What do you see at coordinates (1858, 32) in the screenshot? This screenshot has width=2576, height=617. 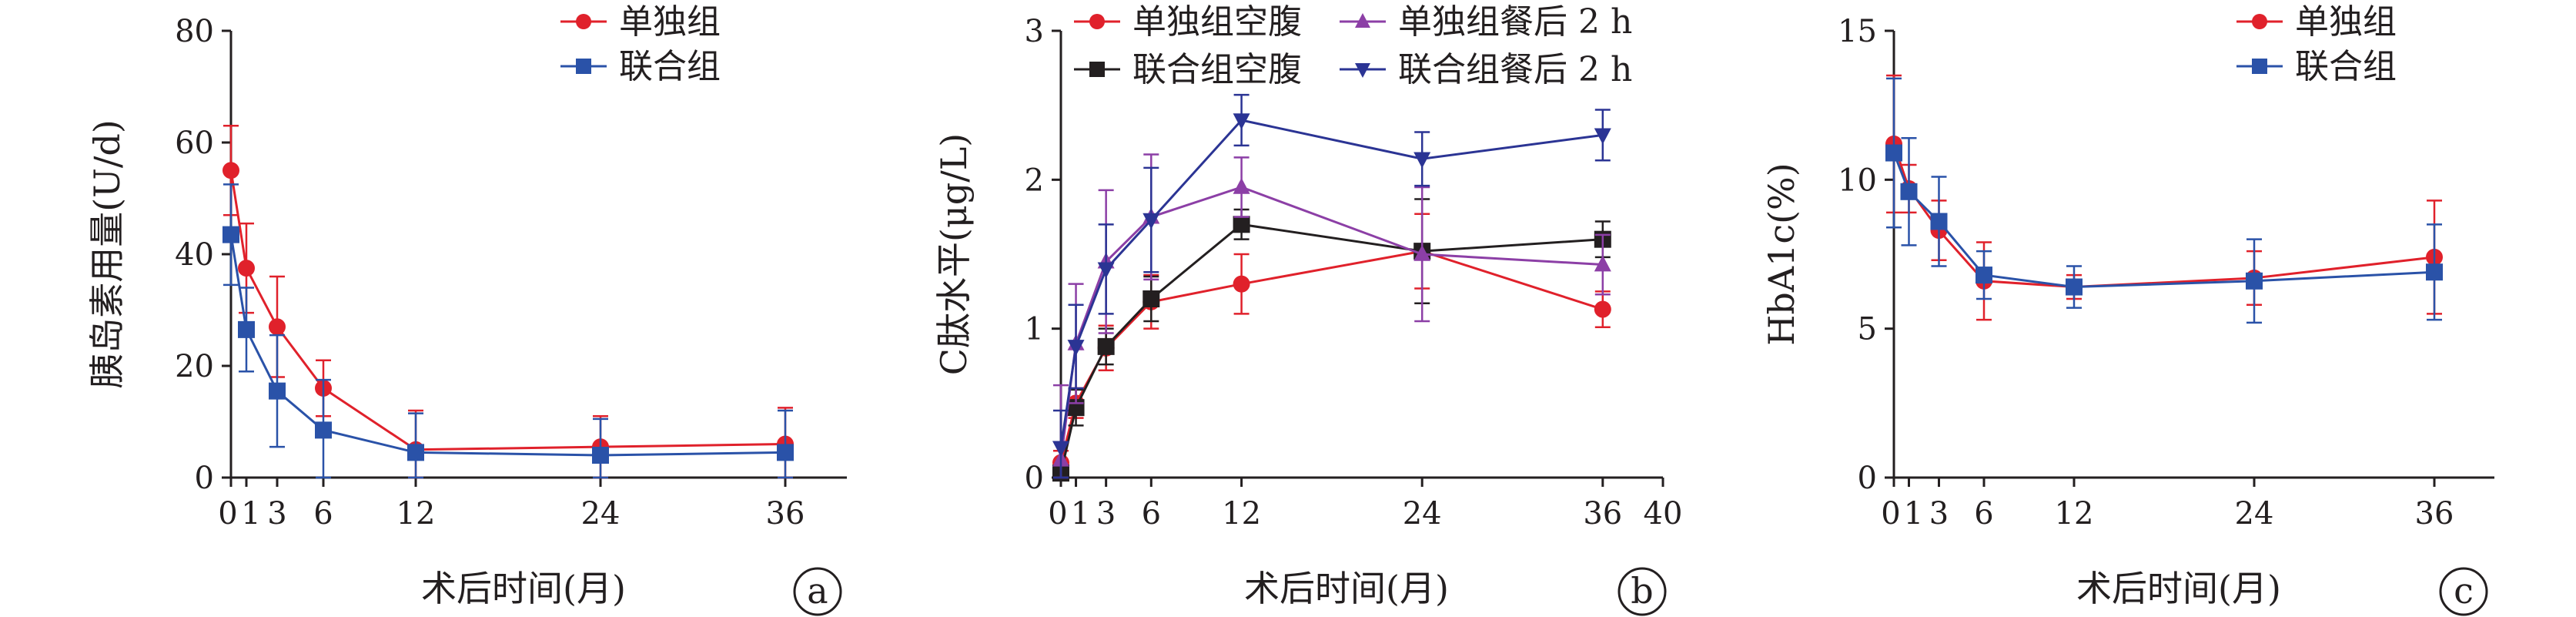 I see `y-tick-label: 15` at bounding box center [1858, 32].